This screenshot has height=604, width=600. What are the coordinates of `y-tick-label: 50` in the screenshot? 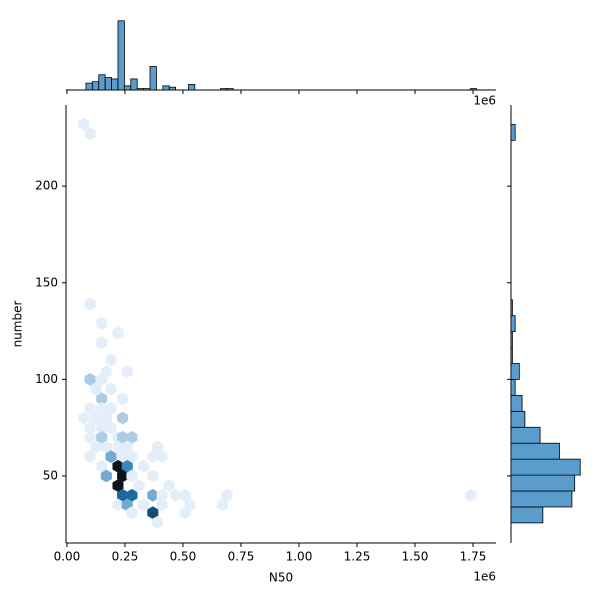 It's located at (50, 475).